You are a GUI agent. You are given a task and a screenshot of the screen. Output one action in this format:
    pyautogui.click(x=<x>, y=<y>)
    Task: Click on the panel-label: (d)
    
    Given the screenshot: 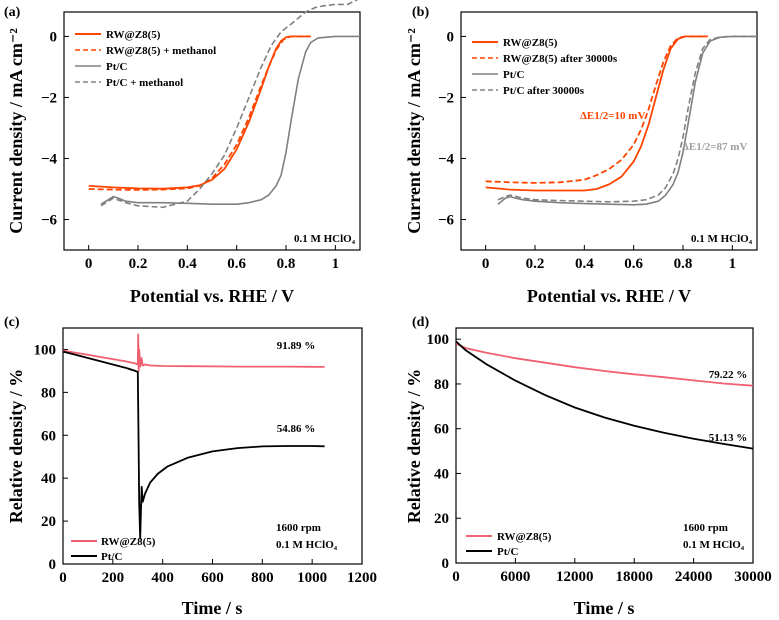 What is the action you would take?
    pyautogui.click(x=420, y=322)
    